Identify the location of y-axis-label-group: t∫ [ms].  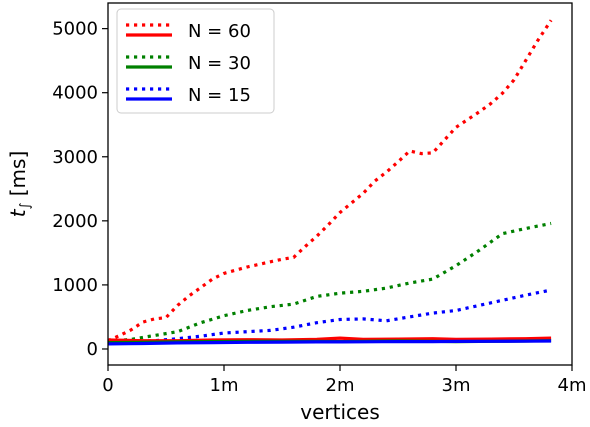
(19, 184).